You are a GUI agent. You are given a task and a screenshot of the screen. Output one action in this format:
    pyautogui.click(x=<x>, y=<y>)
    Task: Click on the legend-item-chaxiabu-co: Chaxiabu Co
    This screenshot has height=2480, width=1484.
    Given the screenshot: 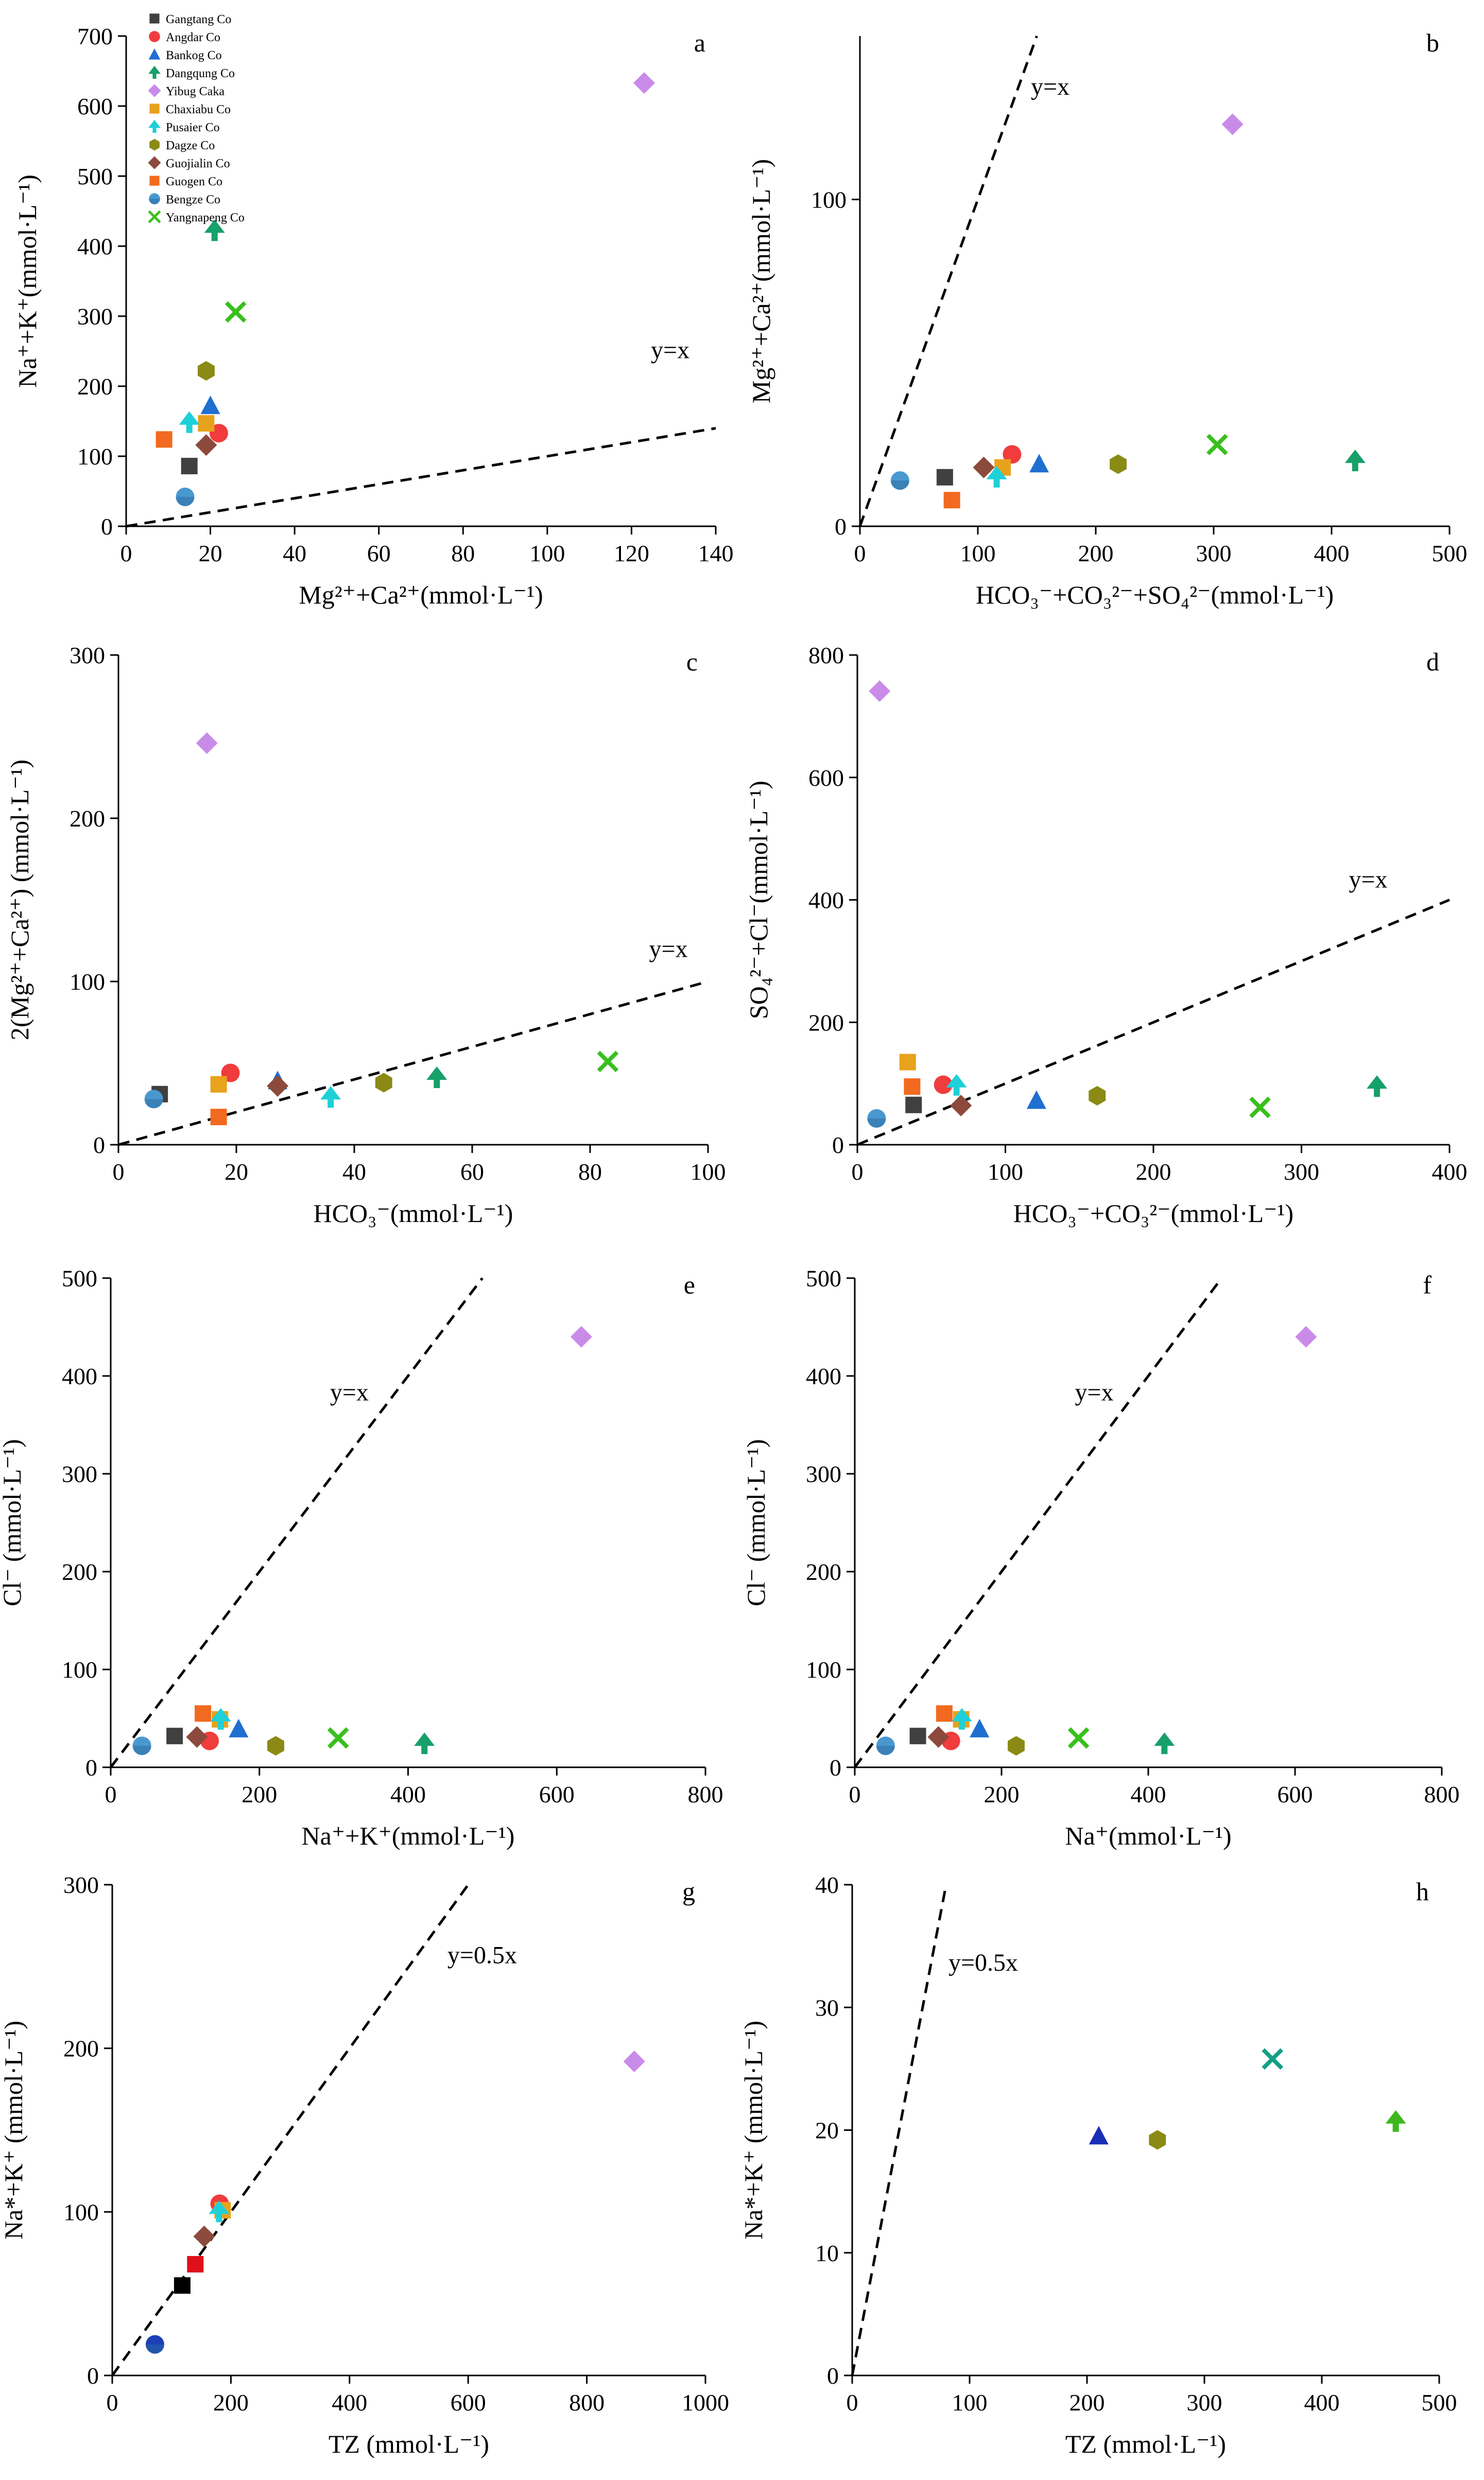 What is the action you would take?
    pyautogui.click(x=190, y=109)
    